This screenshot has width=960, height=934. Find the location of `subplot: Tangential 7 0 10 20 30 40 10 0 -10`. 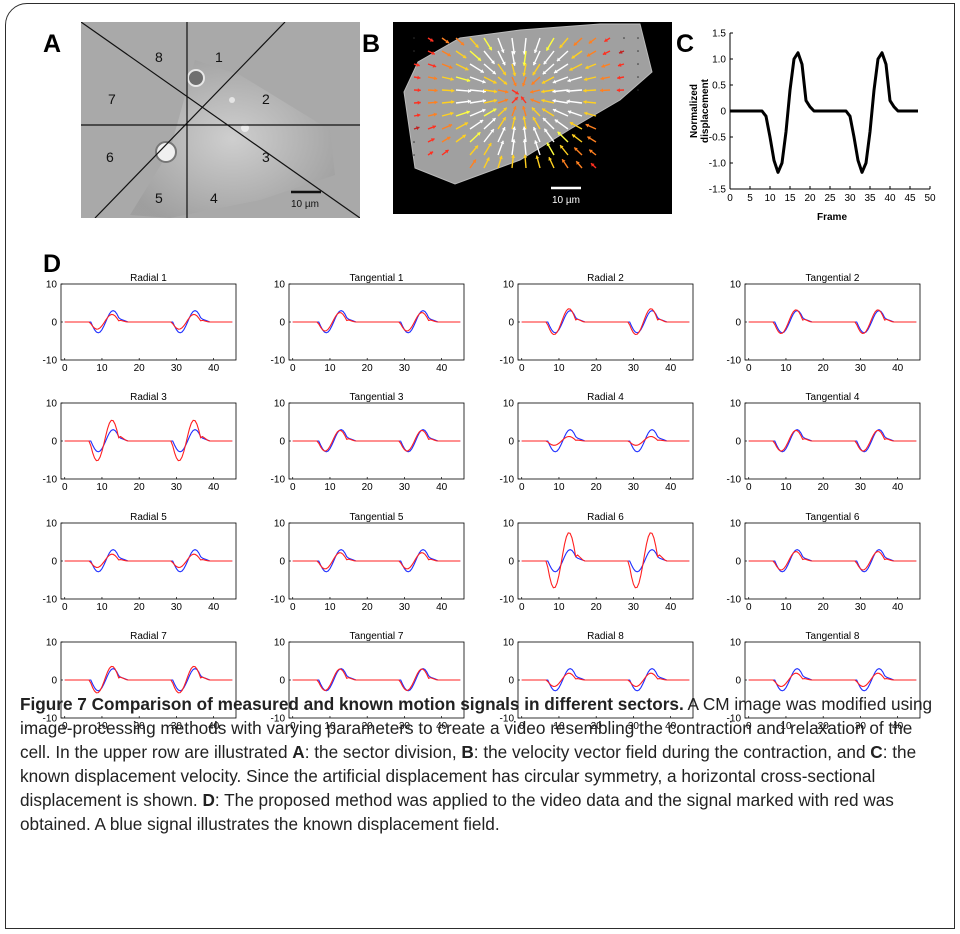

subplot: Tangential 7 0 10 20 30 40 10 0 -10 is located at coordinates (368, 681).